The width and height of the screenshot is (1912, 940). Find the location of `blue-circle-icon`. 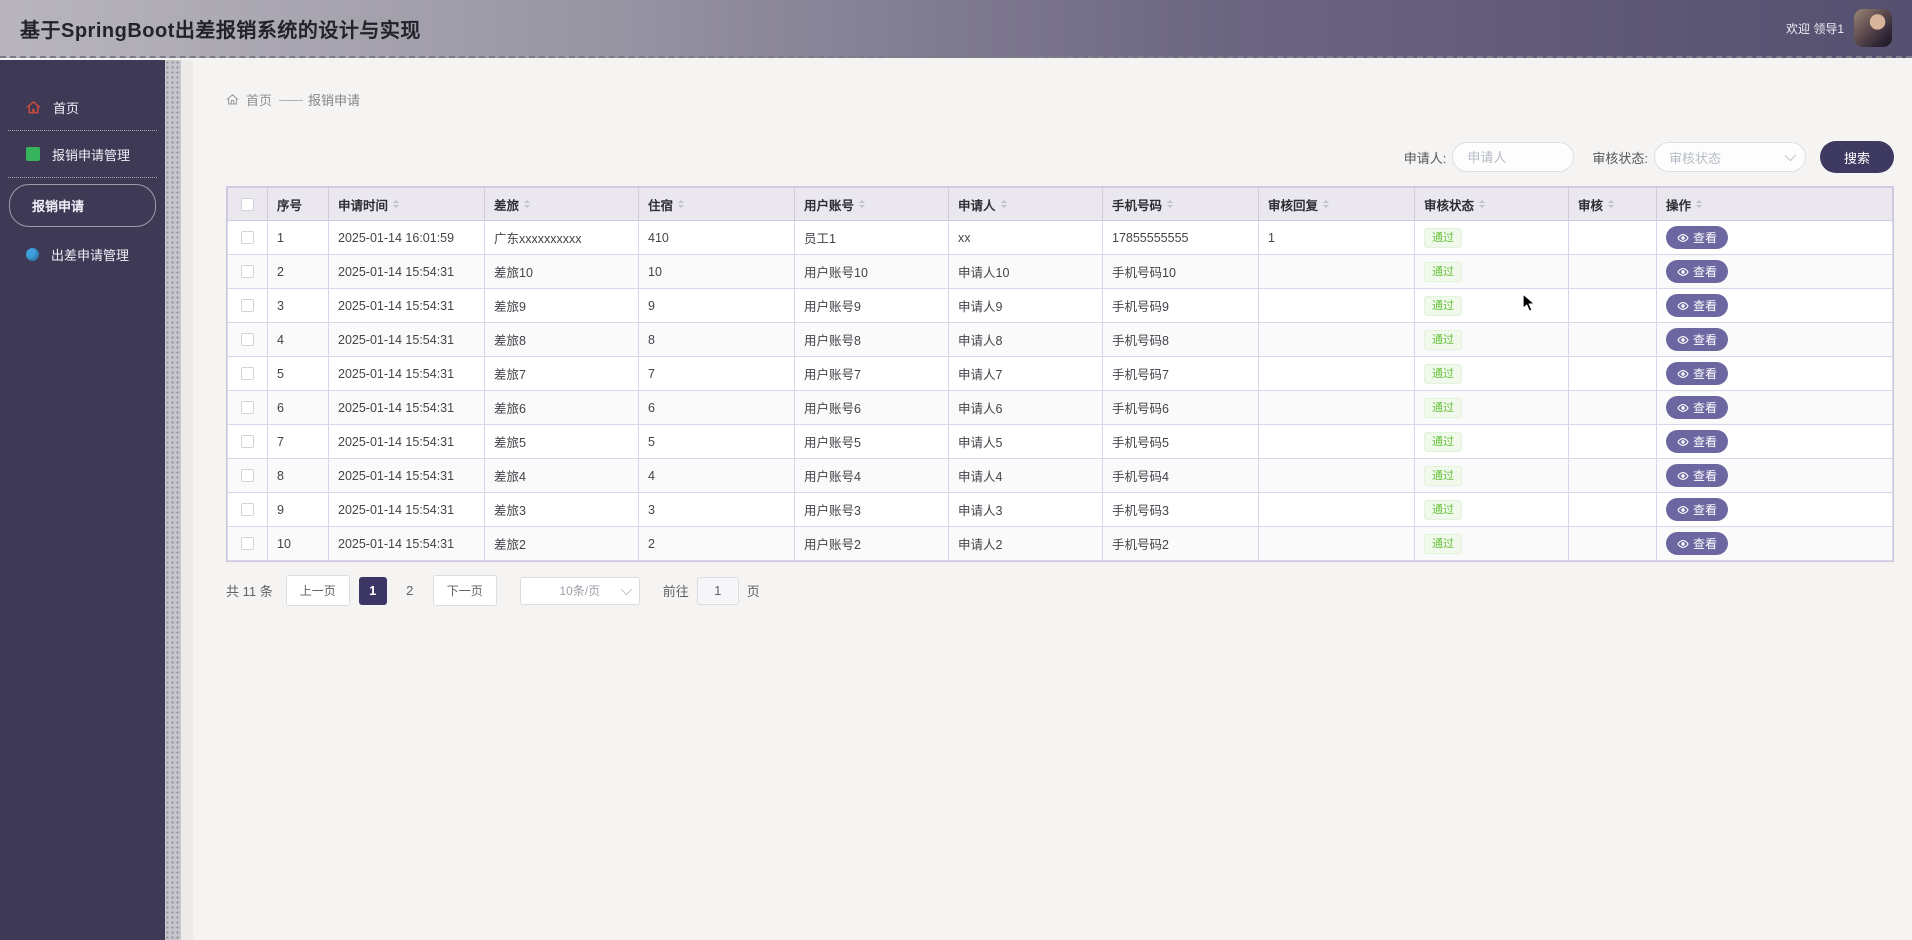

blue-circle-icon is located at coordinates (32, 254).